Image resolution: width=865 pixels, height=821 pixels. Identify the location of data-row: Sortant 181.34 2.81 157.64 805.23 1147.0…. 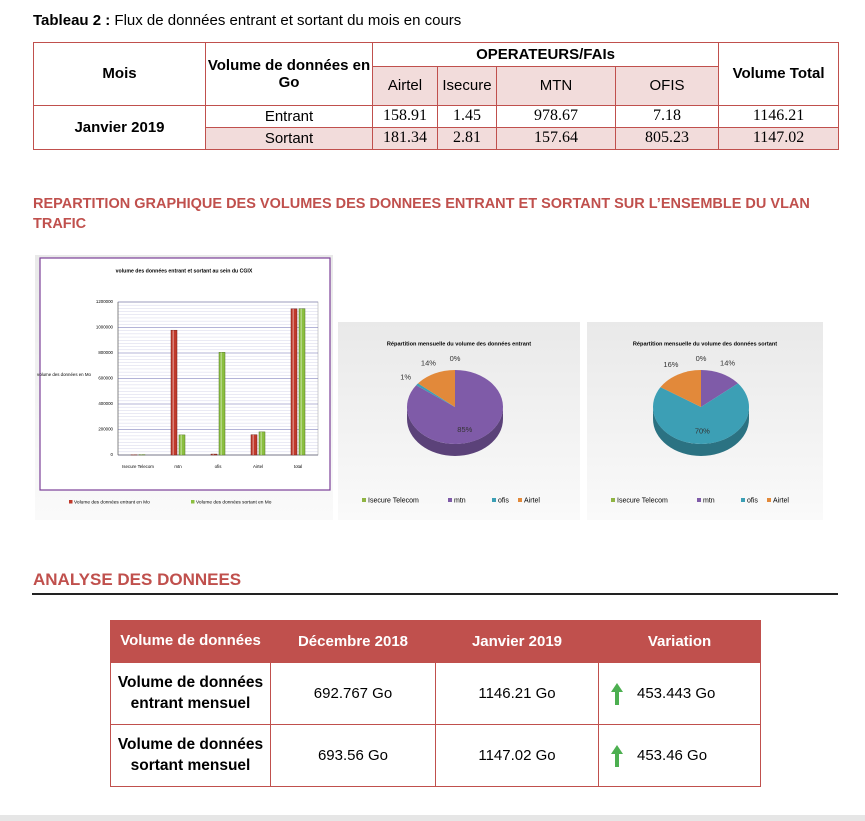
(437, 138).